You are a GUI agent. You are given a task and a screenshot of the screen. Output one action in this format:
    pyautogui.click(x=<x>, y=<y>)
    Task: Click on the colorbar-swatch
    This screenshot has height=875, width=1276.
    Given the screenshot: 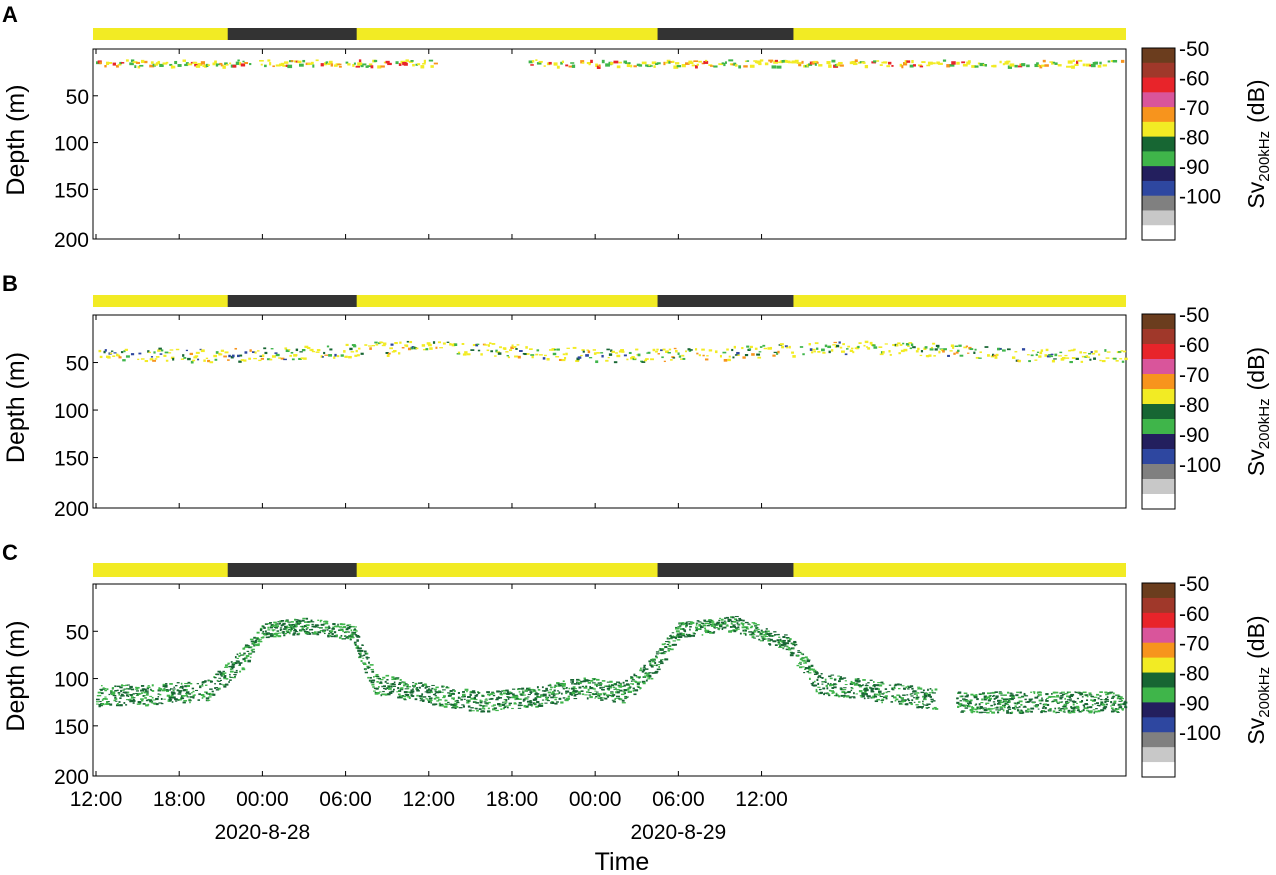 What is the action you would take?
    pyautogui.click(x=1158, y=620)
    